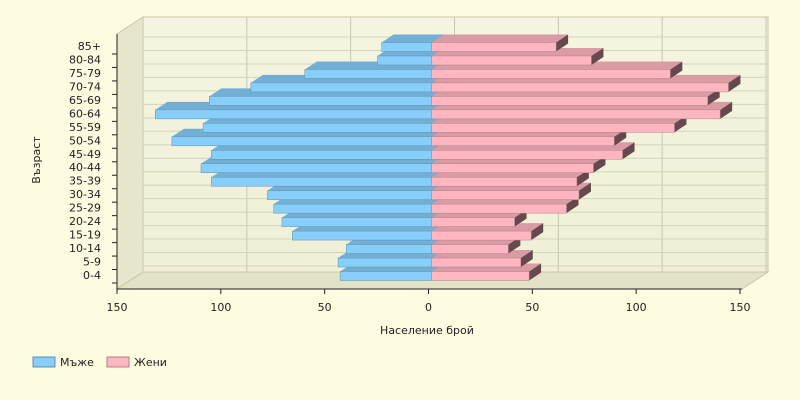 The image size is (800, 400). What do you see at coordinates (36, 160) in the screenshot?
I see `y-axis-title: Възраст` at bounding box center [36, 160].